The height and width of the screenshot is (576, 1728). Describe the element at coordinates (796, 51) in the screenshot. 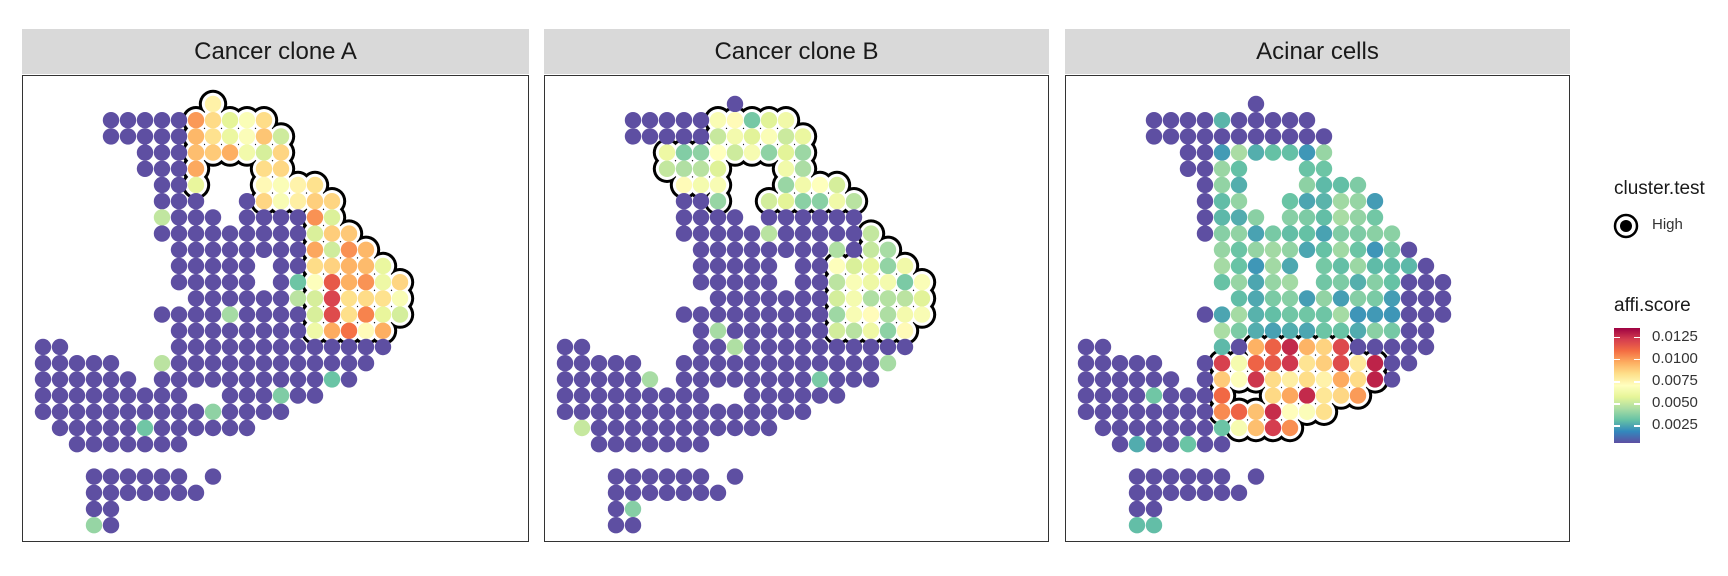

I see `facet-strip-2: Cancer clone B` at that location.